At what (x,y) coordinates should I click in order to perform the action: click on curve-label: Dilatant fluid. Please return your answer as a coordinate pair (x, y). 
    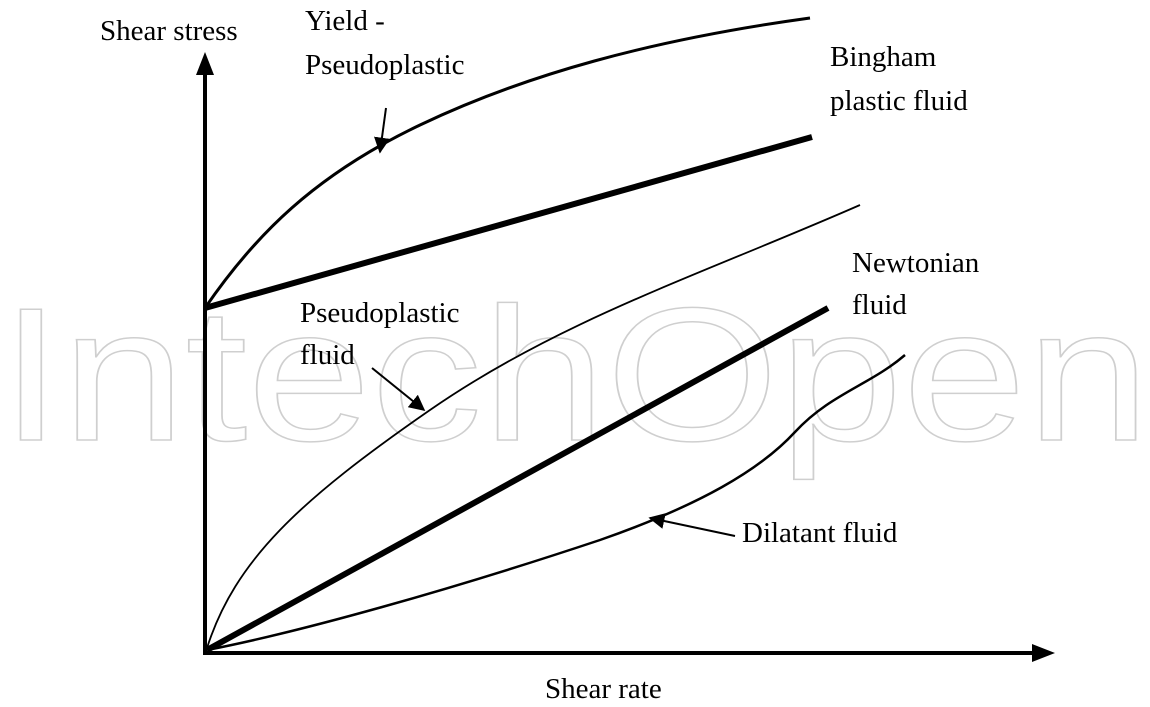
    Looking at the image, I should click on (820, 533).